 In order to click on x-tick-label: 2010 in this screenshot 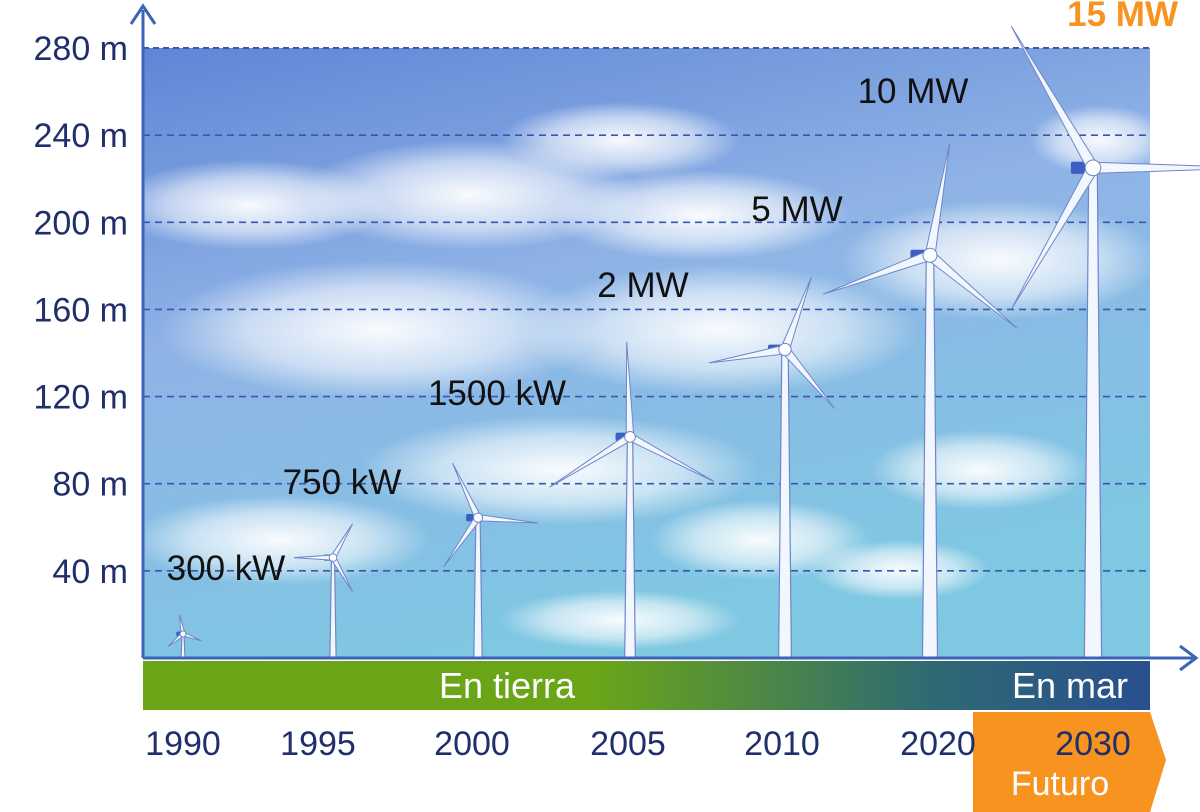, I will do `click(782, 744)`.